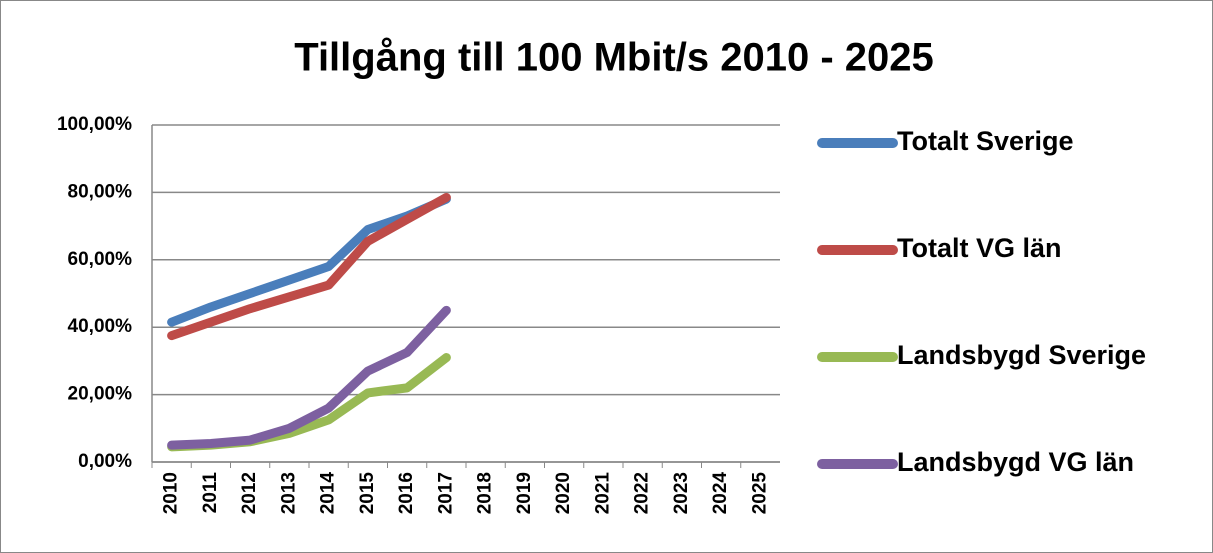 This screenshot has width=1213, height=553. Describe the element at coordinates (485, 493) in the screenshot. I see `x-tick-label: 2018` at that location.